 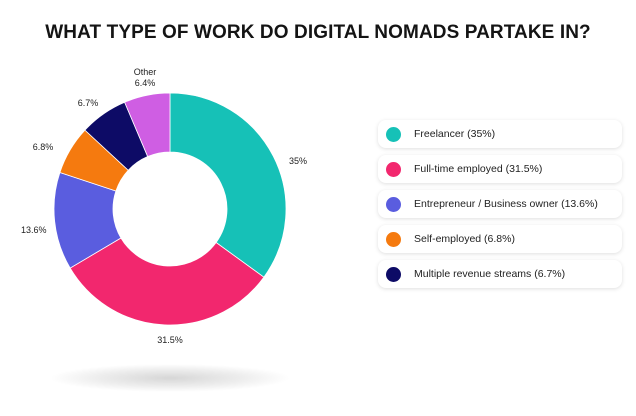 I want to click on slice-label-multiple-revenue-streams: 6.7%, so click(x=88, y=103).